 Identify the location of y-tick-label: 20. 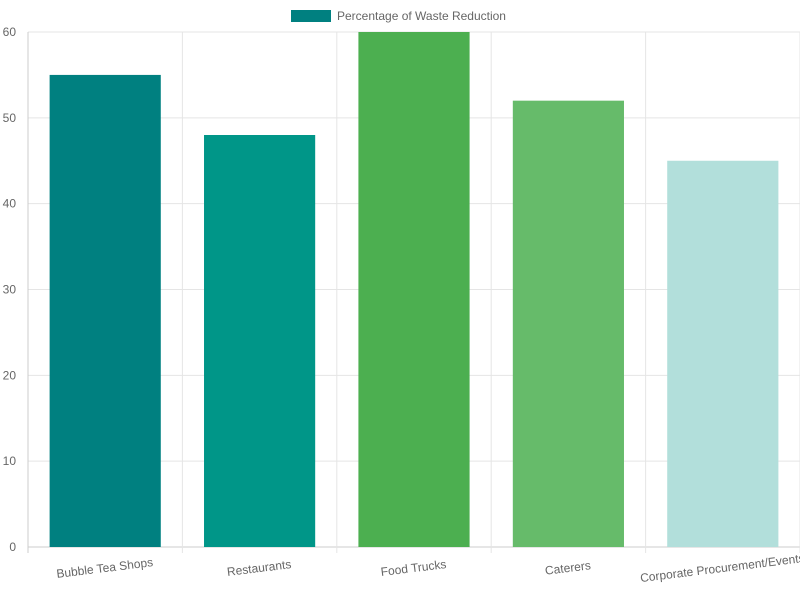
(10, 375).